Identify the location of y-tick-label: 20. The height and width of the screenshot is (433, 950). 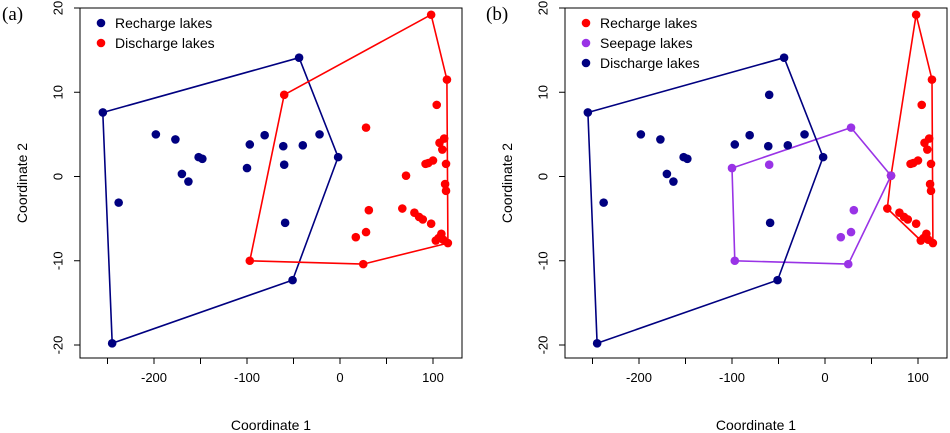
(543, 8).